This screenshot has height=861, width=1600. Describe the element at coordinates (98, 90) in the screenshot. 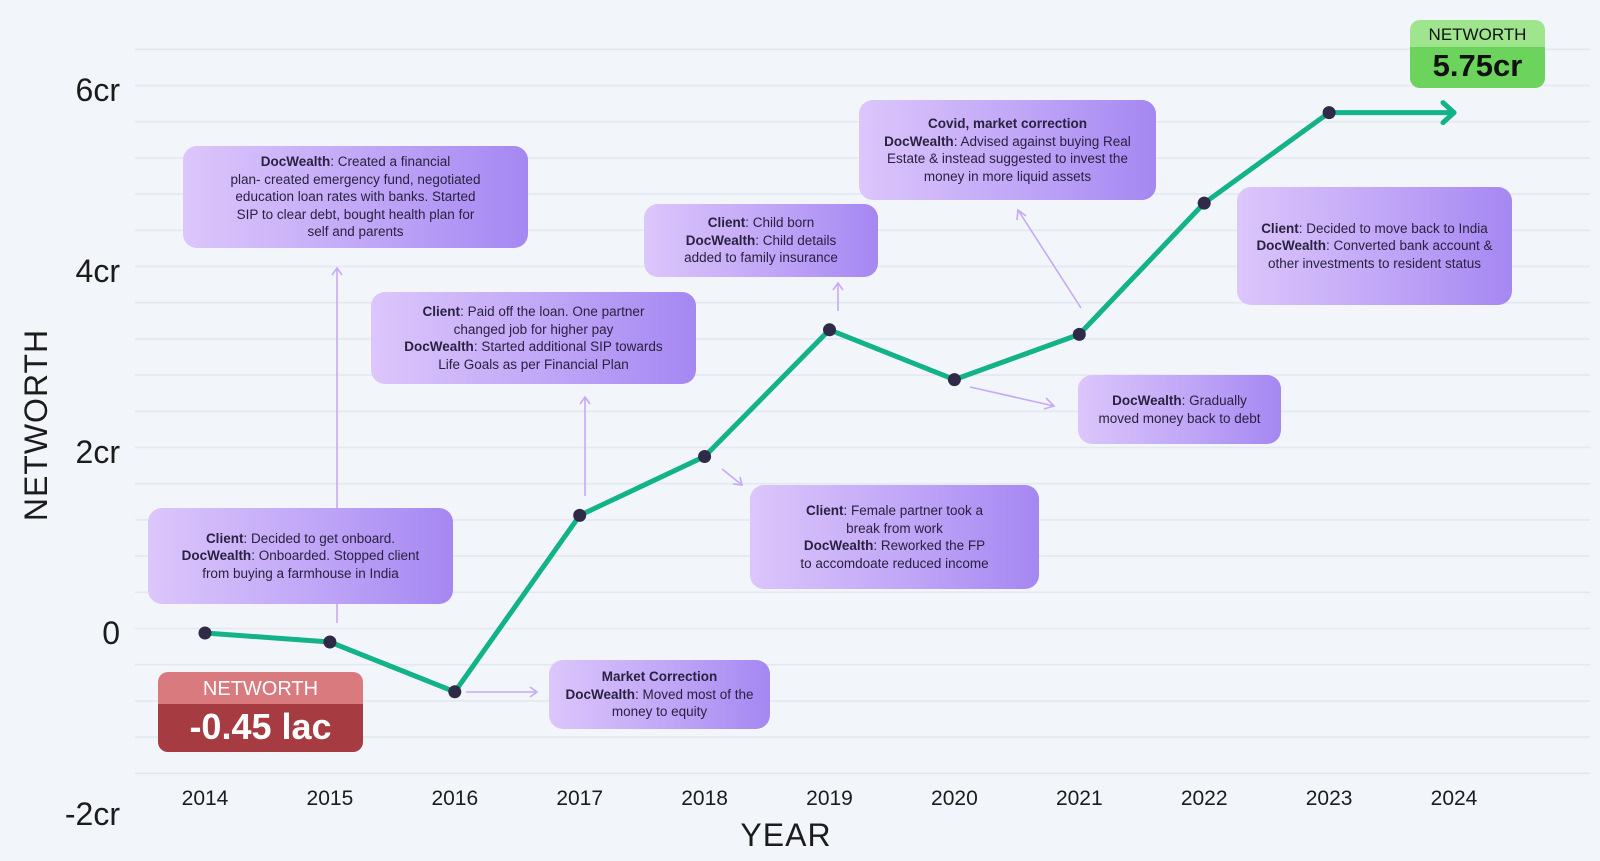

I see `y-tick-label: 6cr` at that location.